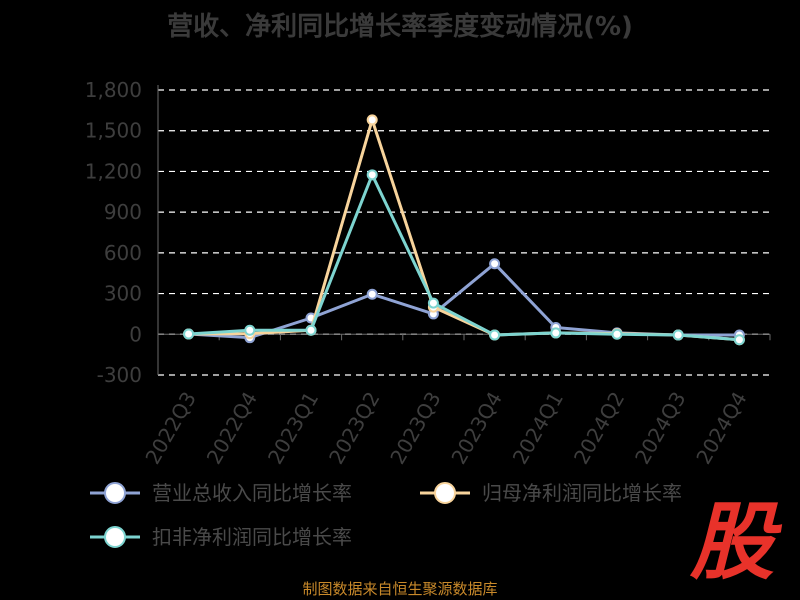  What do you see at coordinates (476, 427) in the screenshot?
I see `x-tick-label: 2023Q4` at bounding box center [476, 427].